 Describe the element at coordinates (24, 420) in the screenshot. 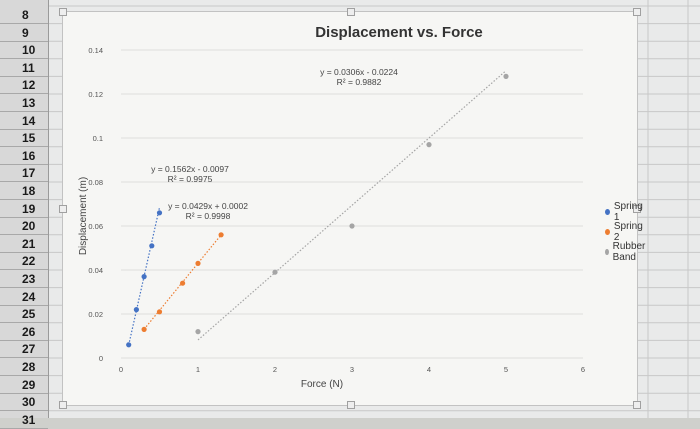

I see `row-number: 31` at that location.